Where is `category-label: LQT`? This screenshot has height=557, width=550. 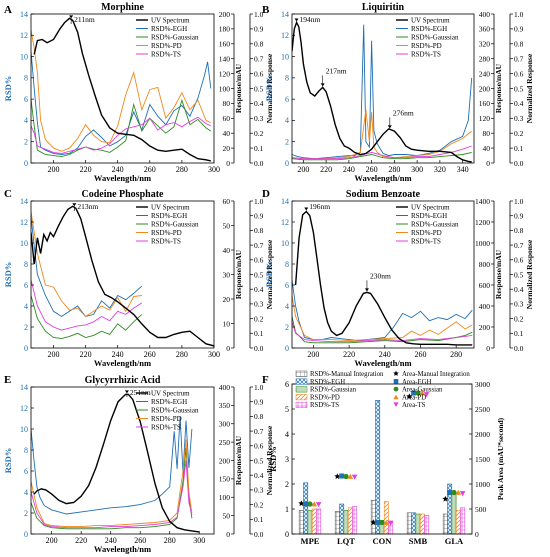 category-label: LQT is located at coordinates (346, 541).